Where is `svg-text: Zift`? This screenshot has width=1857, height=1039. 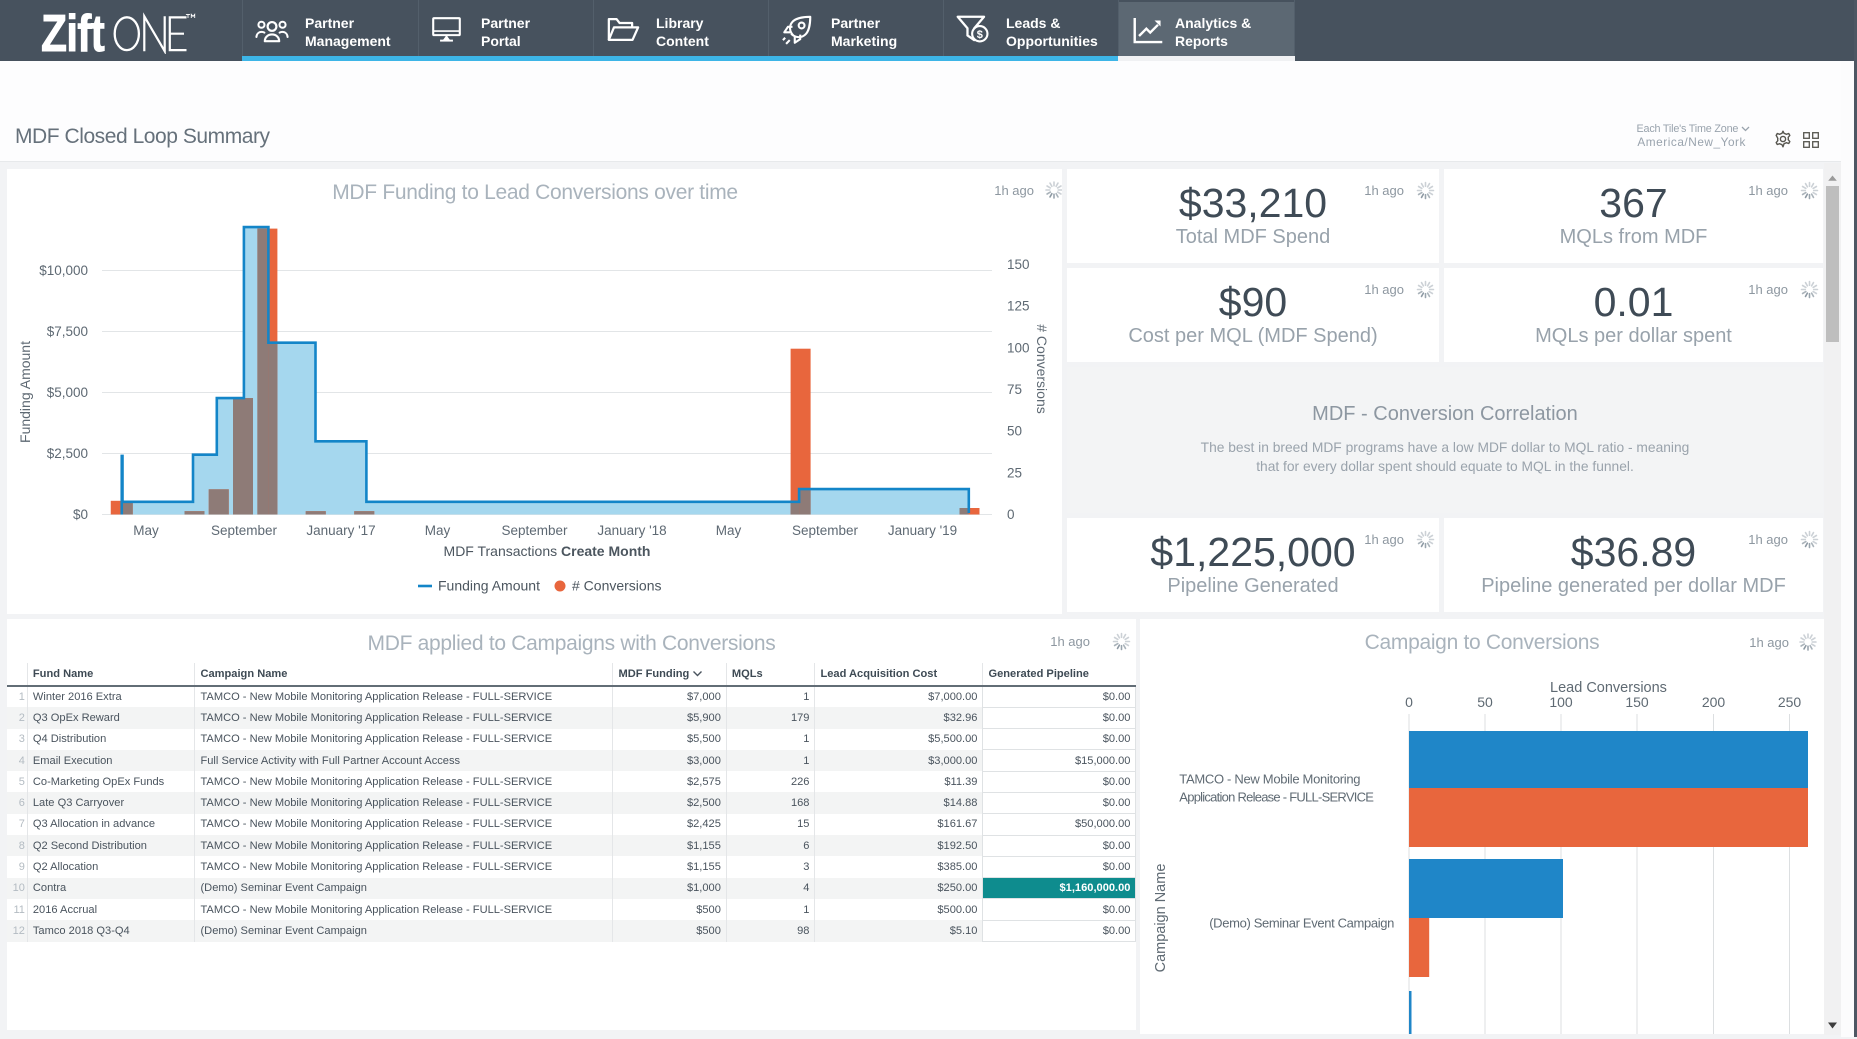
svg-text: Zift is located at coordinates (73, 31).